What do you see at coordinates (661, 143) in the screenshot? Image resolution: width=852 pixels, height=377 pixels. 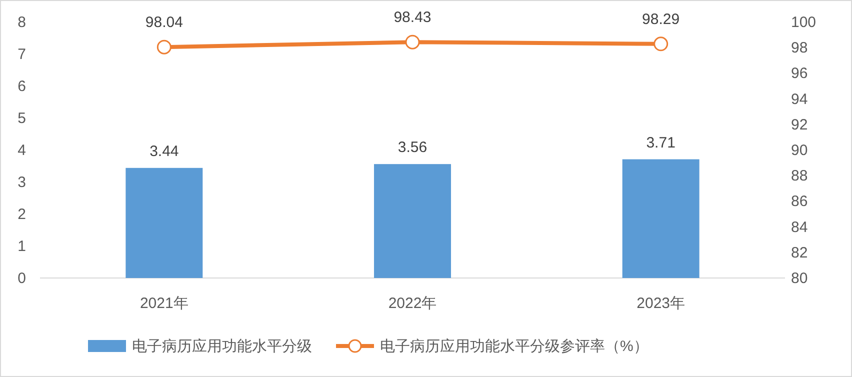 I see `data-label: 3.71` at bounding box center [661, 143].